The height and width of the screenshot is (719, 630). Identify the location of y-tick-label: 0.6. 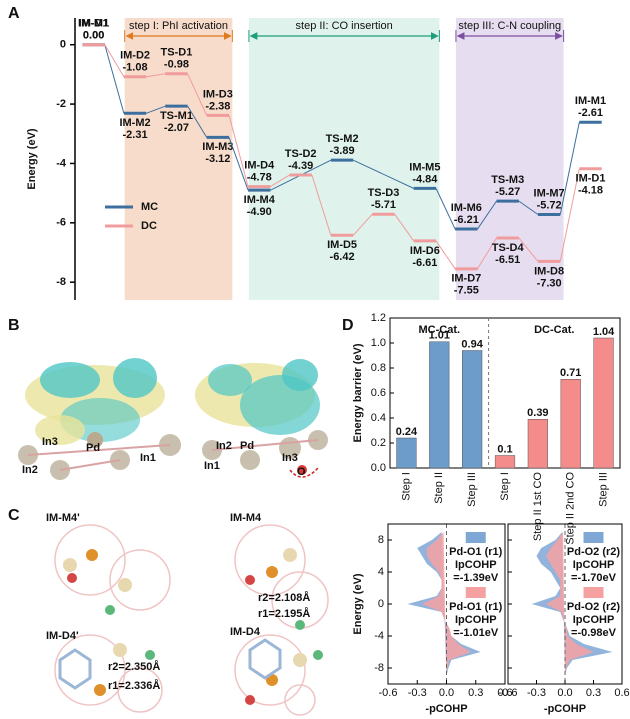
(378, 393).